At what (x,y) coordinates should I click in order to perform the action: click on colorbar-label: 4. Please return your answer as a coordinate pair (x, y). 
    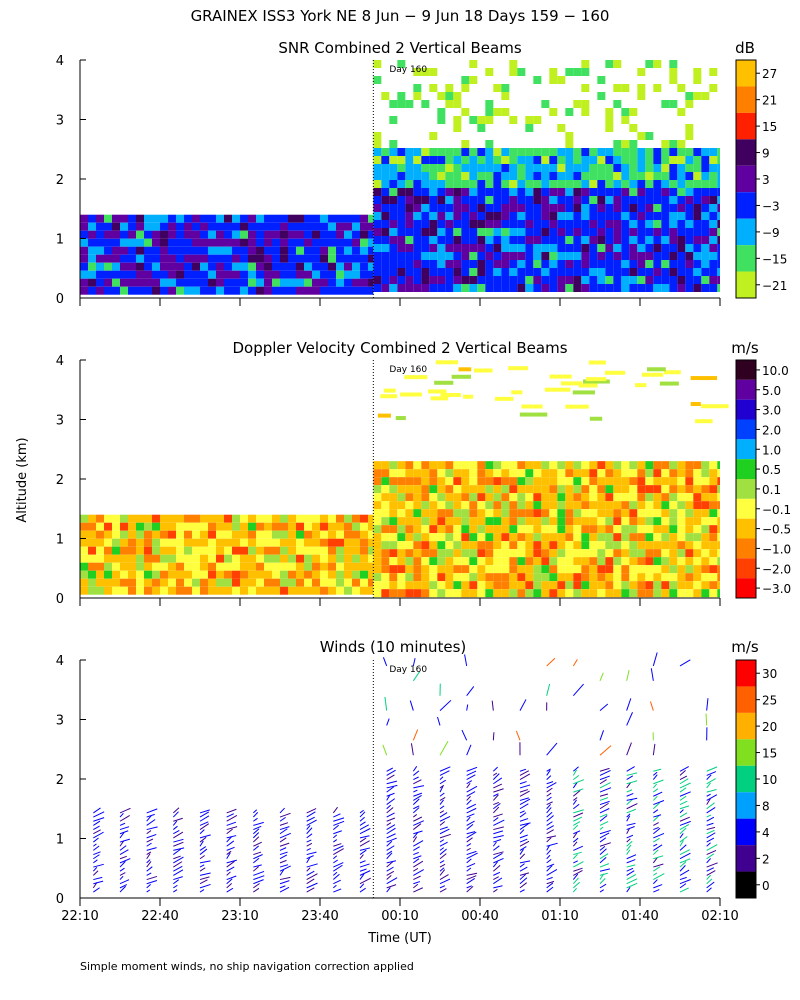
    Looking at the image, I should click on (766, 833).